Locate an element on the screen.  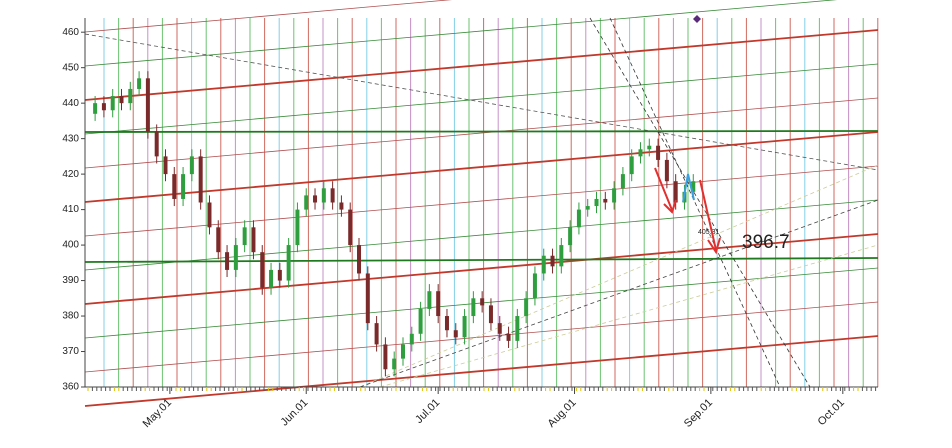
y-tick-label: 360 is located at coordinates (70, 387).